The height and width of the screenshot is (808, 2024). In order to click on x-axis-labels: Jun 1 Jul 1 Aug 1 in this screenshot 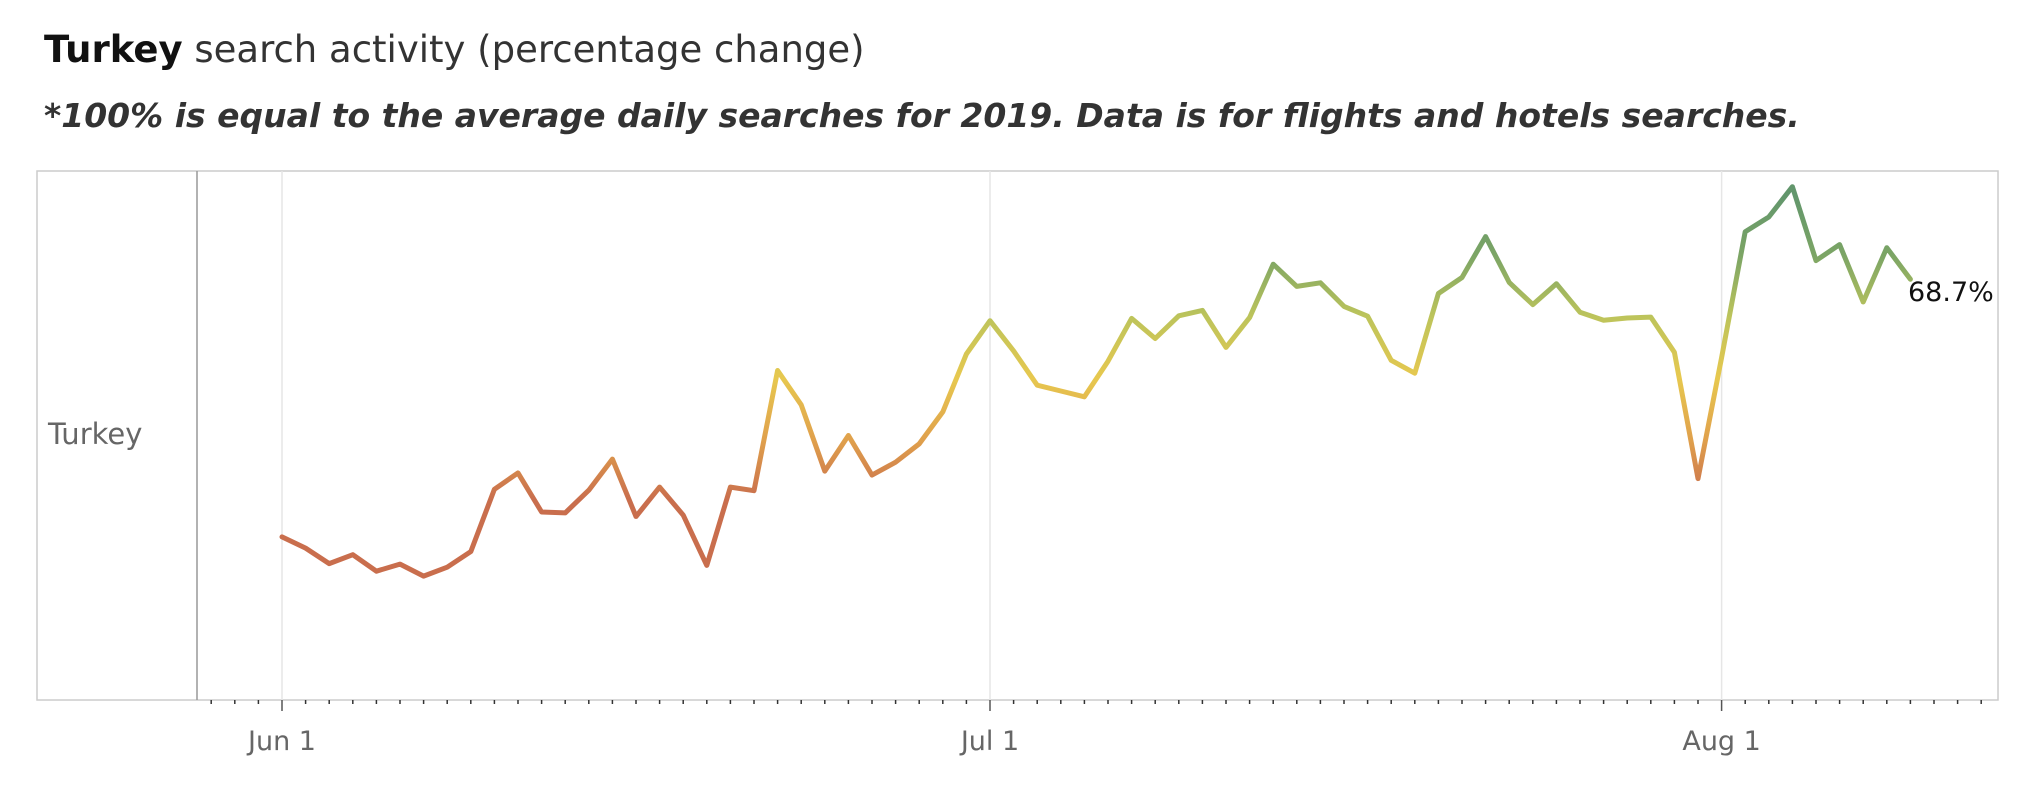, I will do `click(1003, 741)`.